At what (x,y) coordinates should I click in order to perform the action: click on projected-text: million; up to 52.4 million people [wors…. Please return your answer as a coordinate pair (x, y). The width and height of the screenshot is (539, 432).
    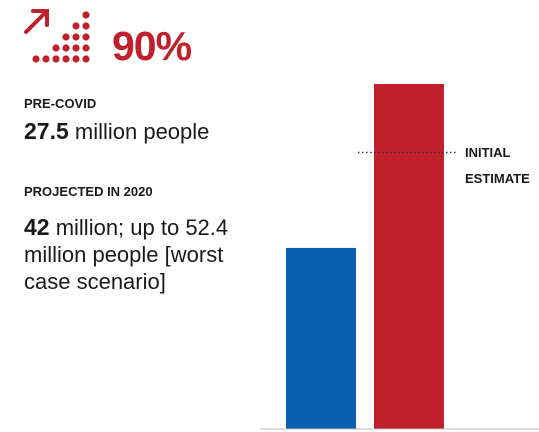
    Looking at the image, I should click on (126, 254).